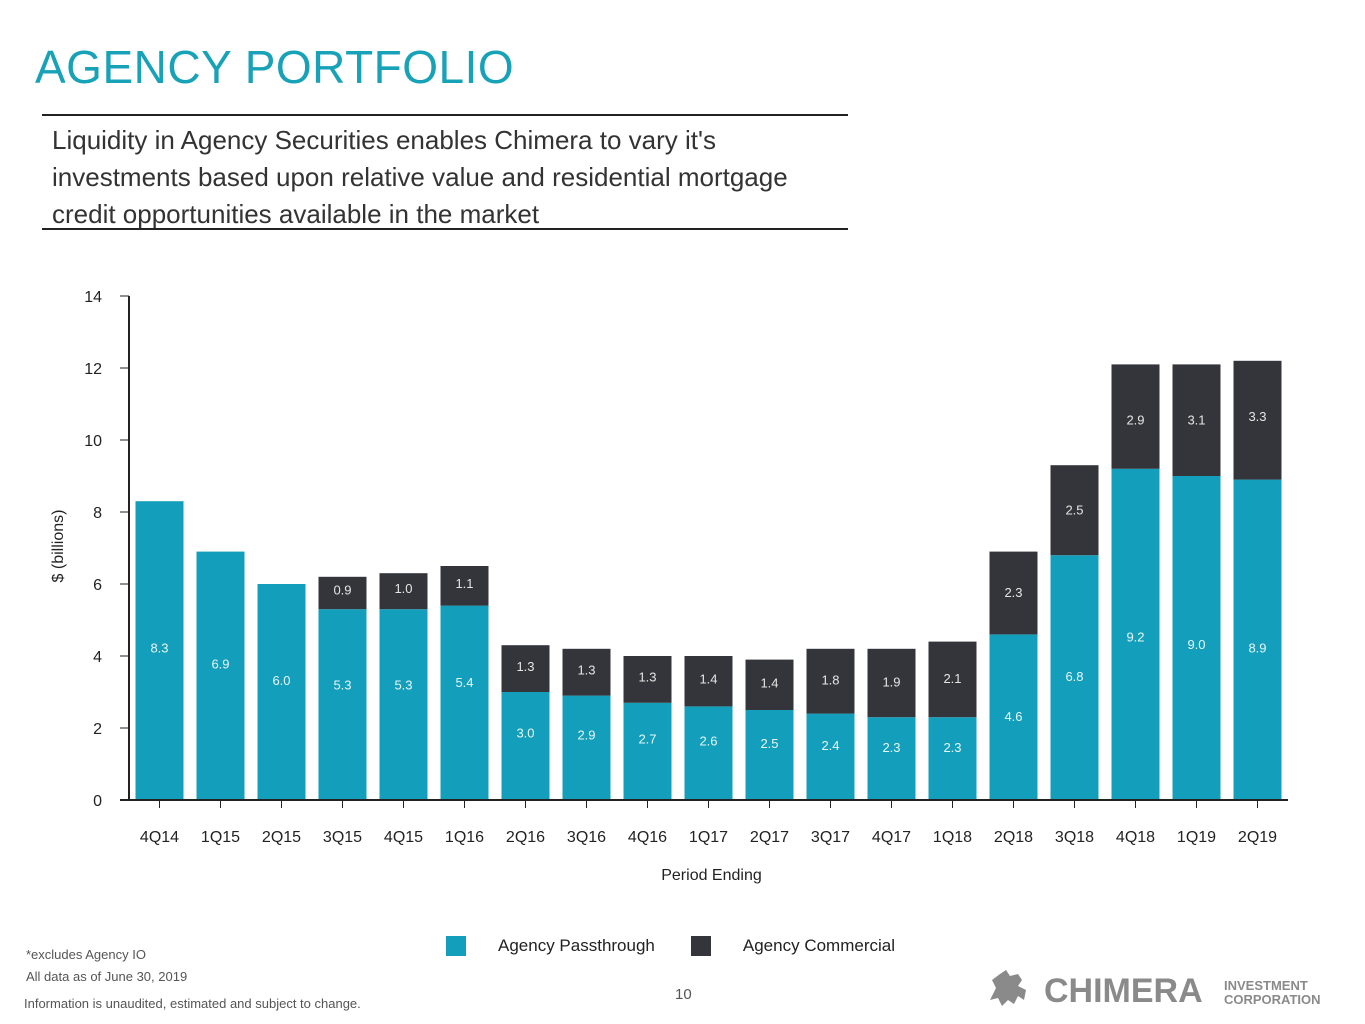  Describe the element at coordinates (86, 954) in the screenshot. I see `footnote: *excludes Agency IO` at that location.